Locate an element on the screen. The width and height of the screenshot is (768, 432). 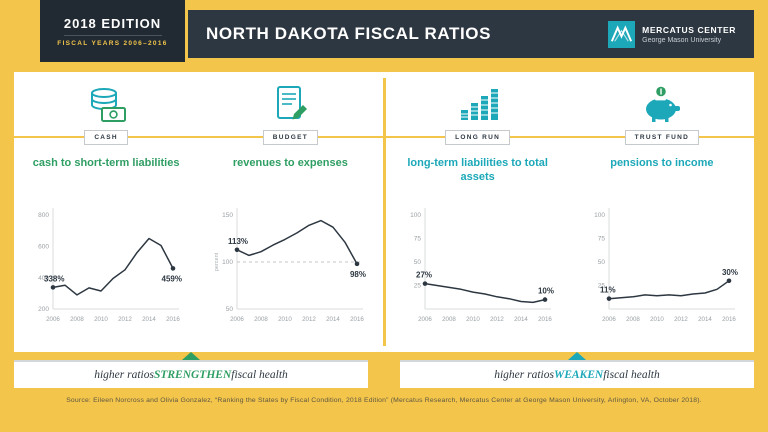
trust-fund-icon-svg is located at coordinates (662, 104).